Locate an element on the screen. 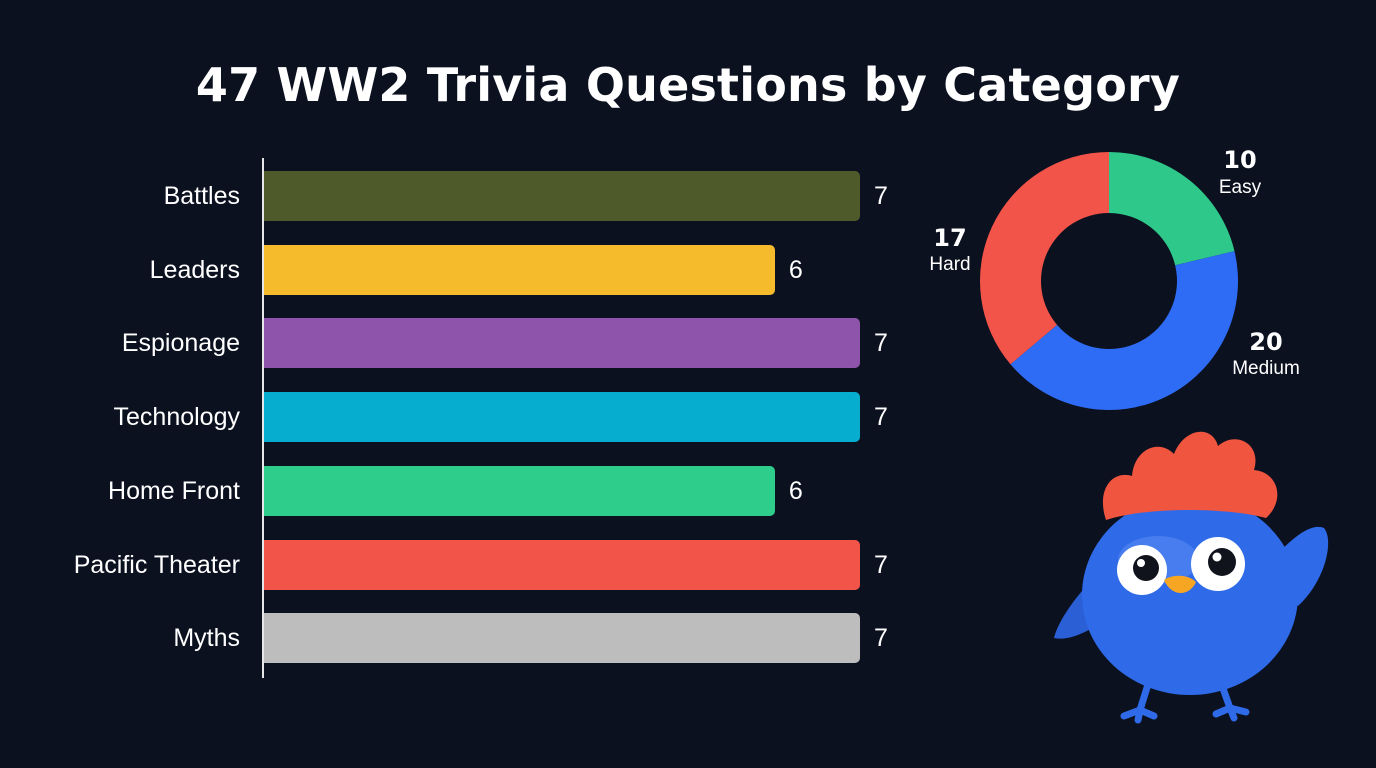 This screenshot has height=768, width=1376. bird-wing-right is located at coordinates (1300, 566).